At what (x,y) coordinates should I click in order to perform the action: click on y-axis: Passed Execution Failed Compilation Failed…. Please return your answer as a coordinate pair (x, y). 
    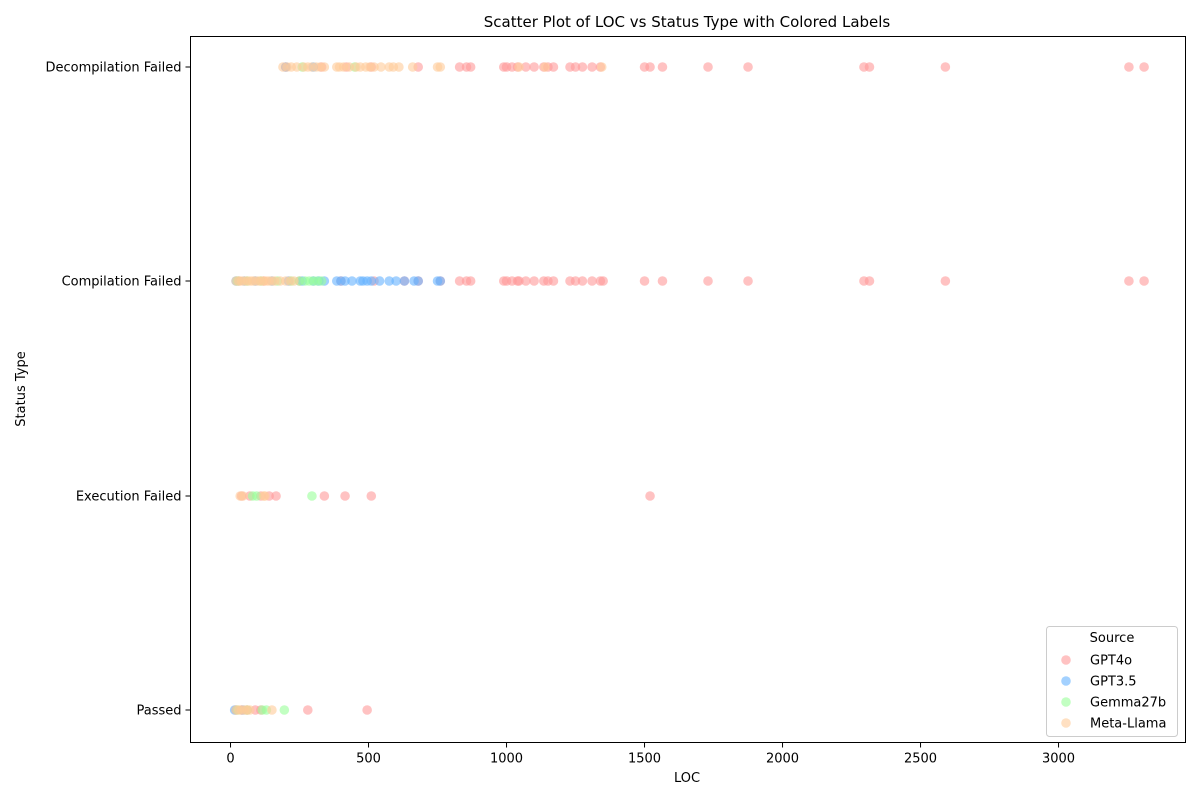
    Looking at the image, I should click on (118, 390).